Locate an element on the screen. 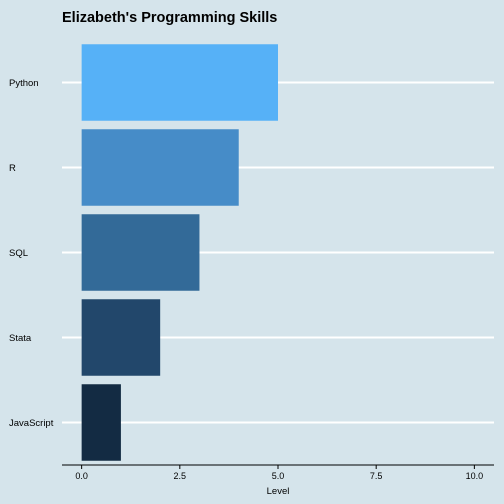 This screenshot has height=504, width=504. y-tick-label: Python is located at coordinates (24, 83).